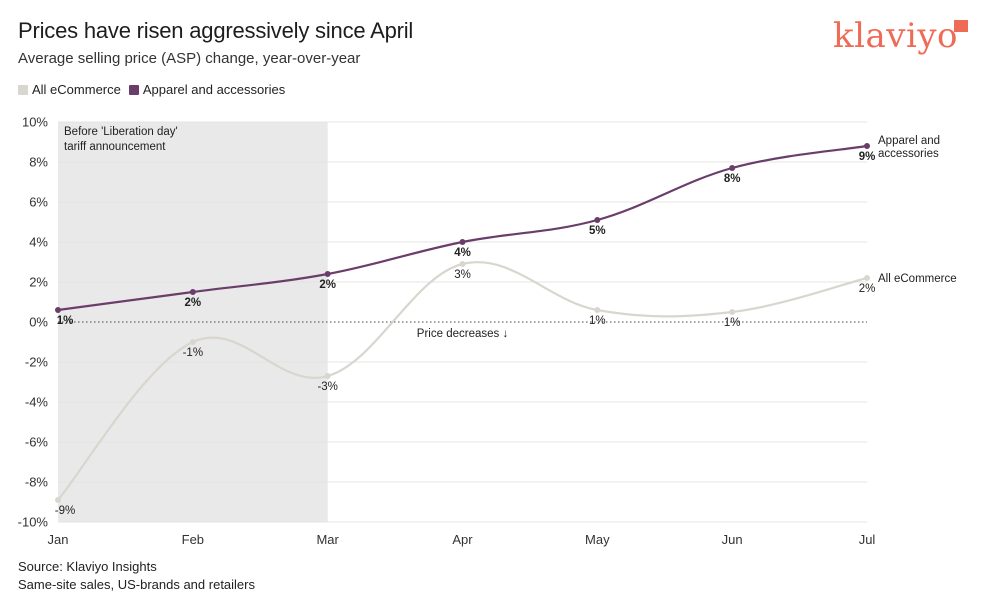 The image size is (992, 608). What do you see at coordinates (895, 36) in the screenshot?
I see `klaviyo-logo: klaviyo` at bounding box center [895, 36].